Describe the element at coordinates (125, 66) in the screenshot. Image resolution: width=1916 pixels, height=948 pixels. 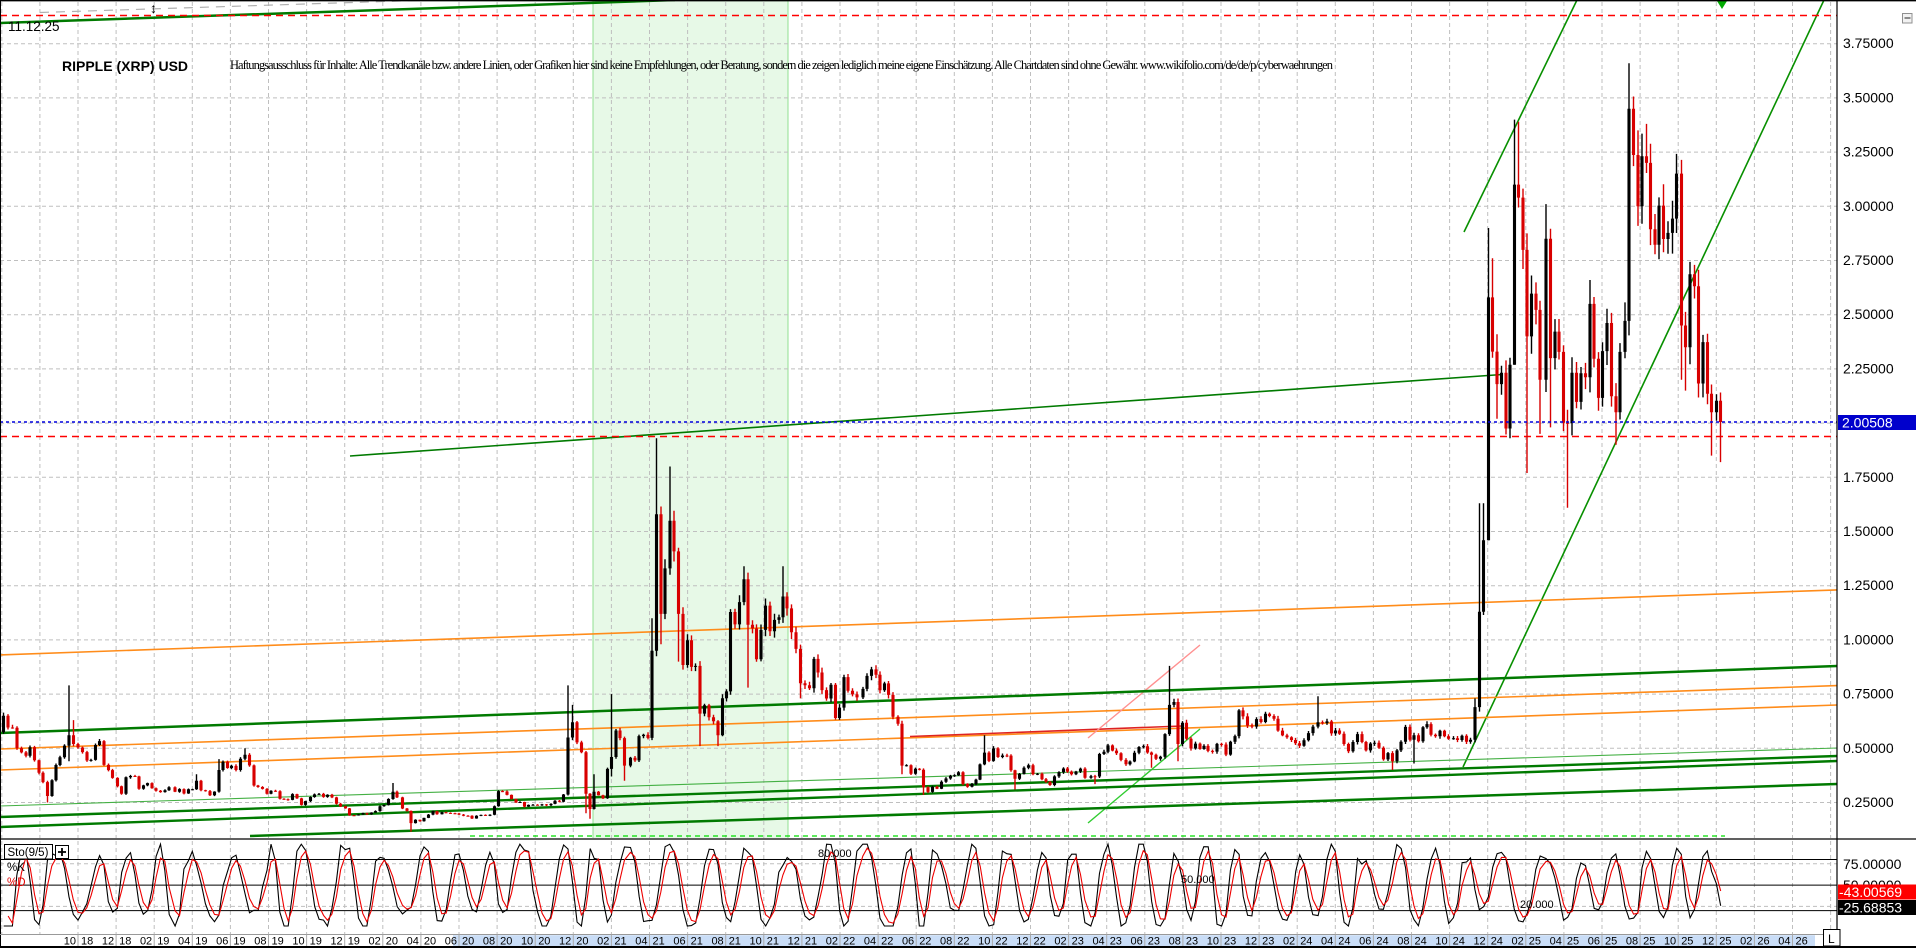
I see `svg-text: RIPPLE (XRP) USD` at that location.